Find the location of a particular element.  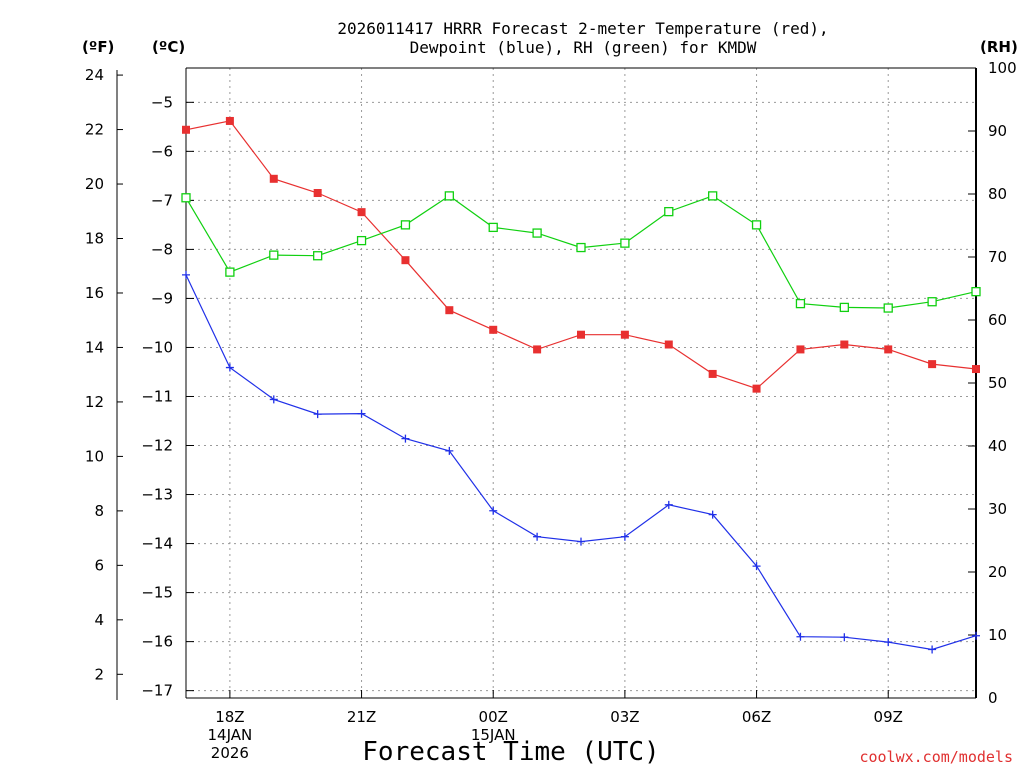

x-tick-label: 03Z is located at coordinates (624, 717).